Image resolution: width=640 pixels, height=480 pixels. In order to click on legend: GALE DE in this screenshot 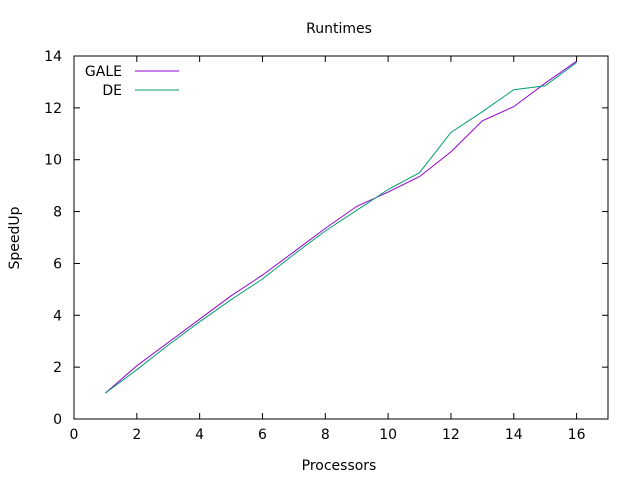, I will do `click(132, 81)`.